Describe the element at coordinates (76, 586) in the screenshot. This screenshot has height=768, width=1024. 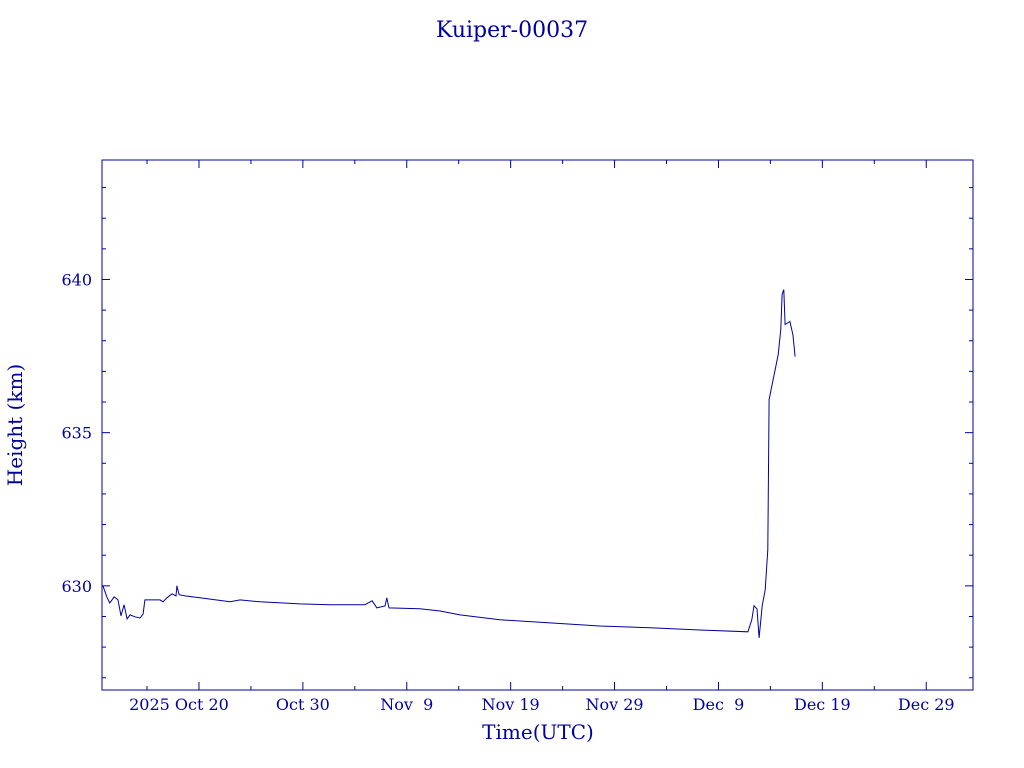
I see `y-tick-label: 630` at that location.